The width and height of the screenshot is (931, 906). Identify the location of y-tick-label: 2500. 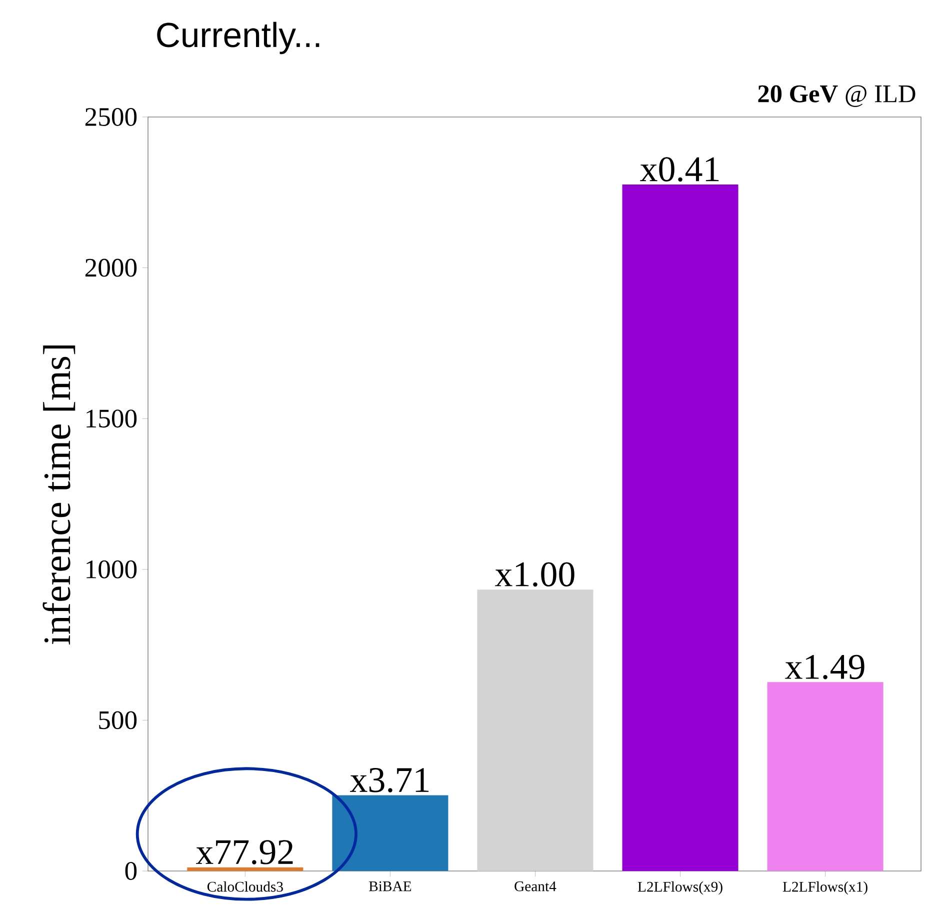
(111, 117).